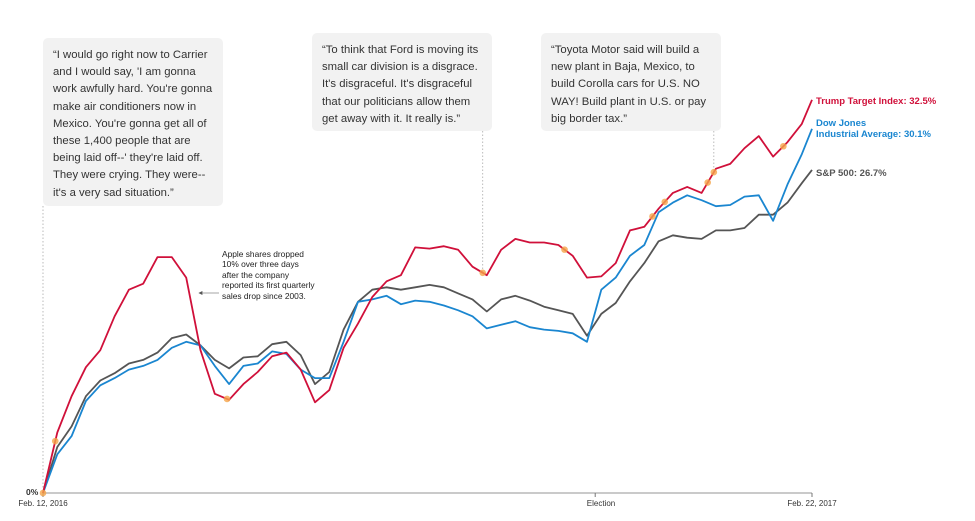 The image size is (975, 521). I want to click on annotation-text-line: reported its first quarterly, so click(268, 285).